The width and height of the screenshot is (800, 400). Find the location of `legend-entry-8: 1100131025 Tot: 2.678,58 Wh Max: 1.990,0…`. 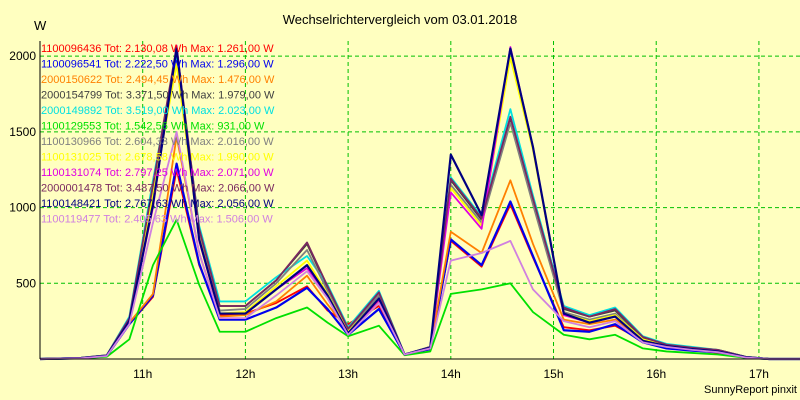

legend-entry-8: 1100131025 Tot: 2.678,58 Wh Max: 1.990,0… is located at coordinates (157, 158).